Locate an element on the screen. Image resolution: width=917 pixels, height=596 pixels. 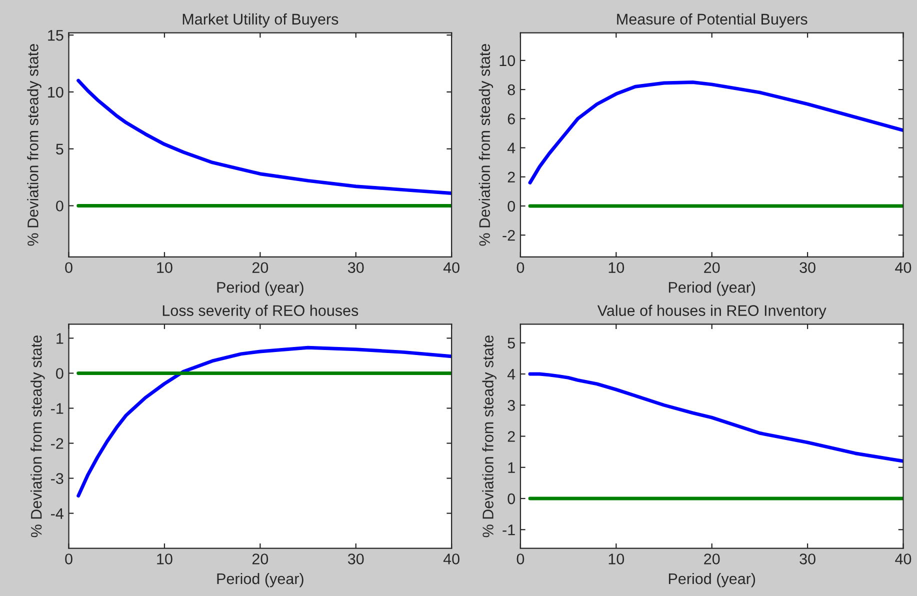
chart-title: Measure of Potential Buyers is located at coordinates (712, 20).